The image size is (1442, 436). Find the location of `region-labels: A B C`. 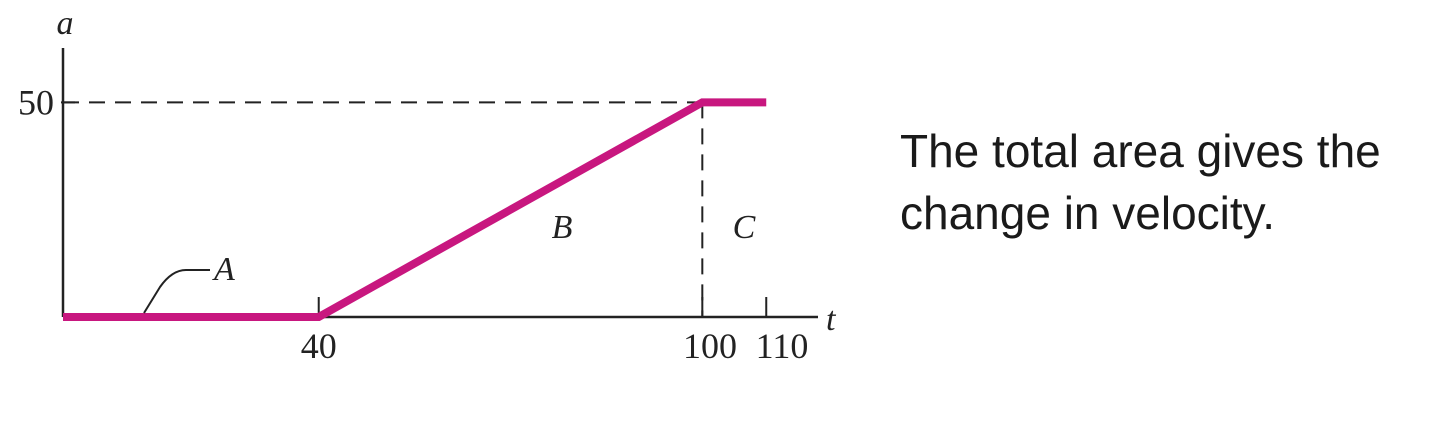

region-labels: A B C is located at coordinates (449, 261).